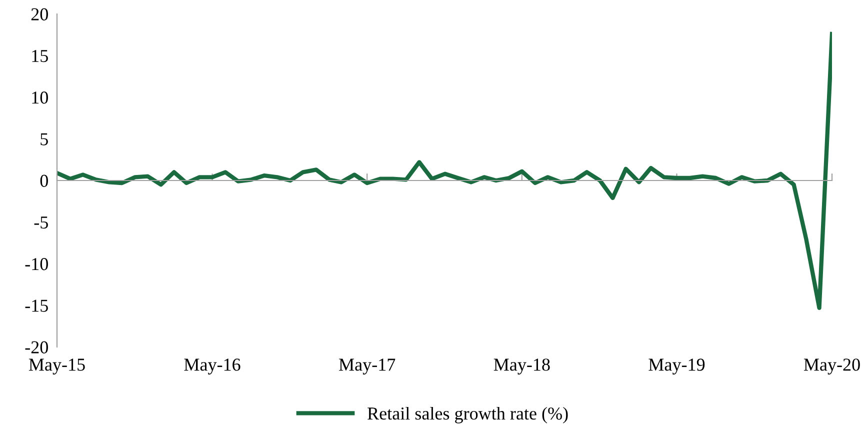  Describe the element at coordinates (56, 366) in the screenshot. I see `x-tick-label: May-15` at that location.